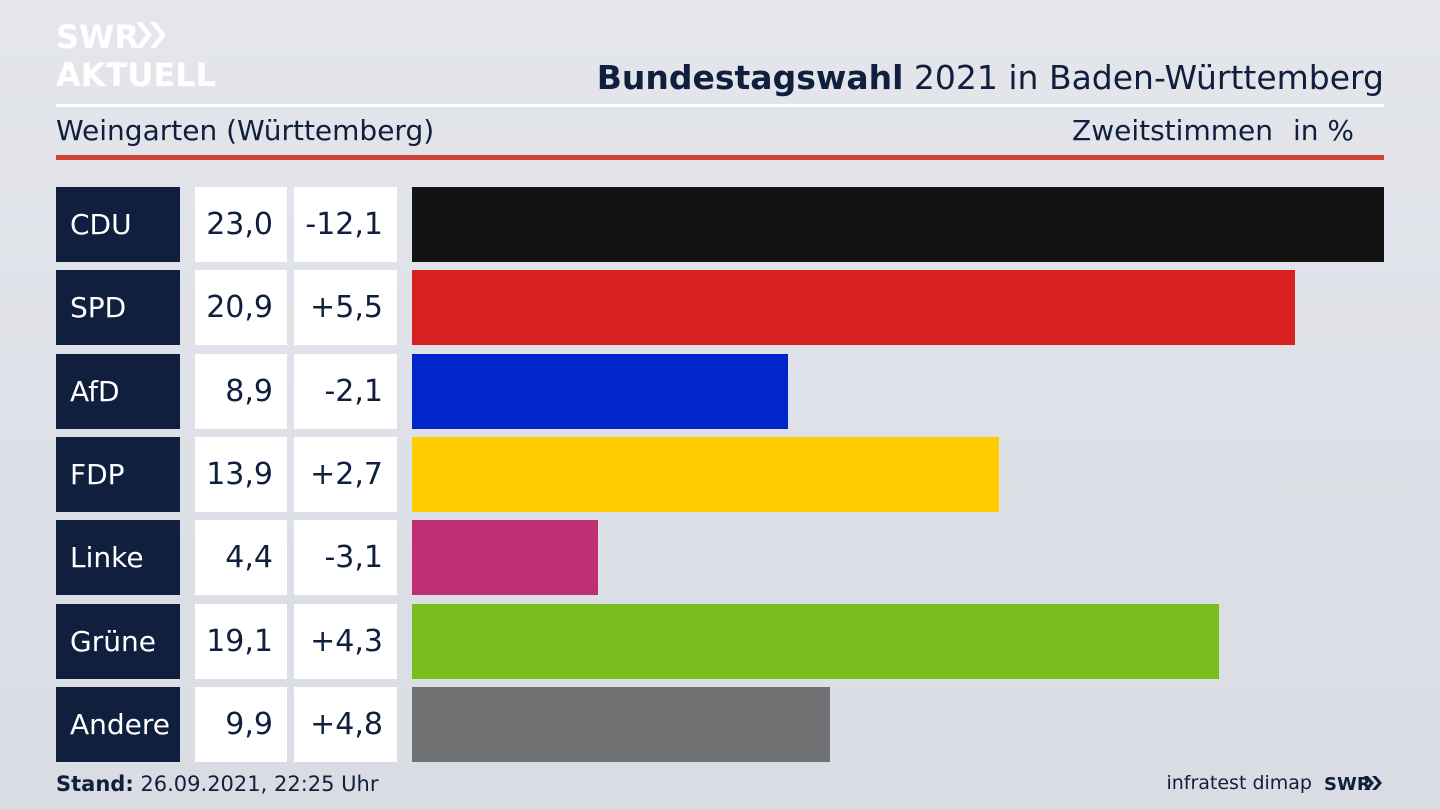 This screenshot has width=1440, height=810. Describe the element at coordinates (720, 157) in the screenshot. I see `accent-divider` at that location.